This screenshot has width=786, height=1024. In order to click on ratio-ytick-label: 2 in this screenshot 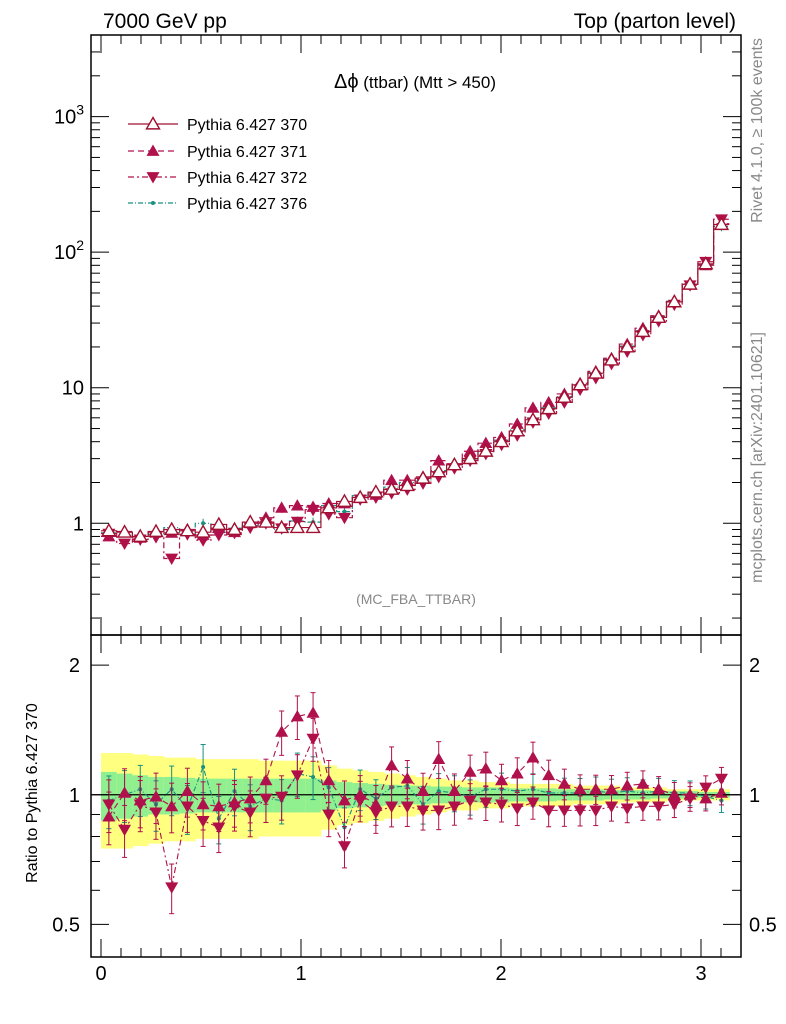, I will do `click(74, 666)`.